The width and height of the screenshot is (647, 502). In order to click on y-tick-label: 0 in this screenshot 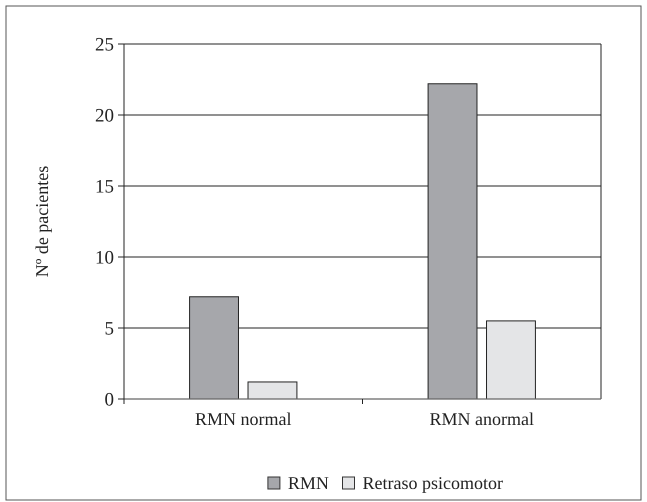, I will do `click(109, 400)`.